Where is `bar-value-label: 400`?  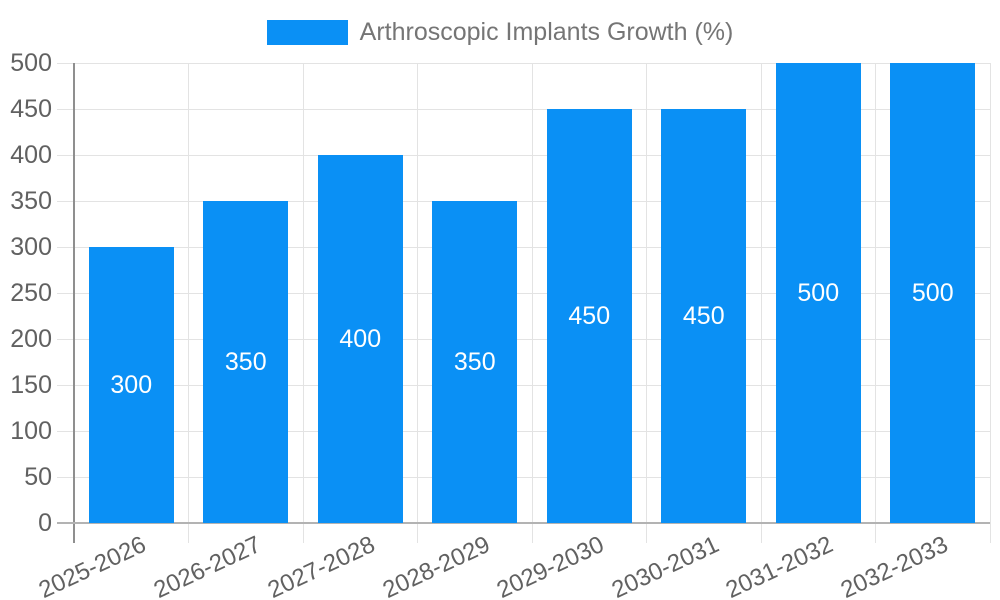
bar-value-label: 400 is located at coordinates (360, 339).